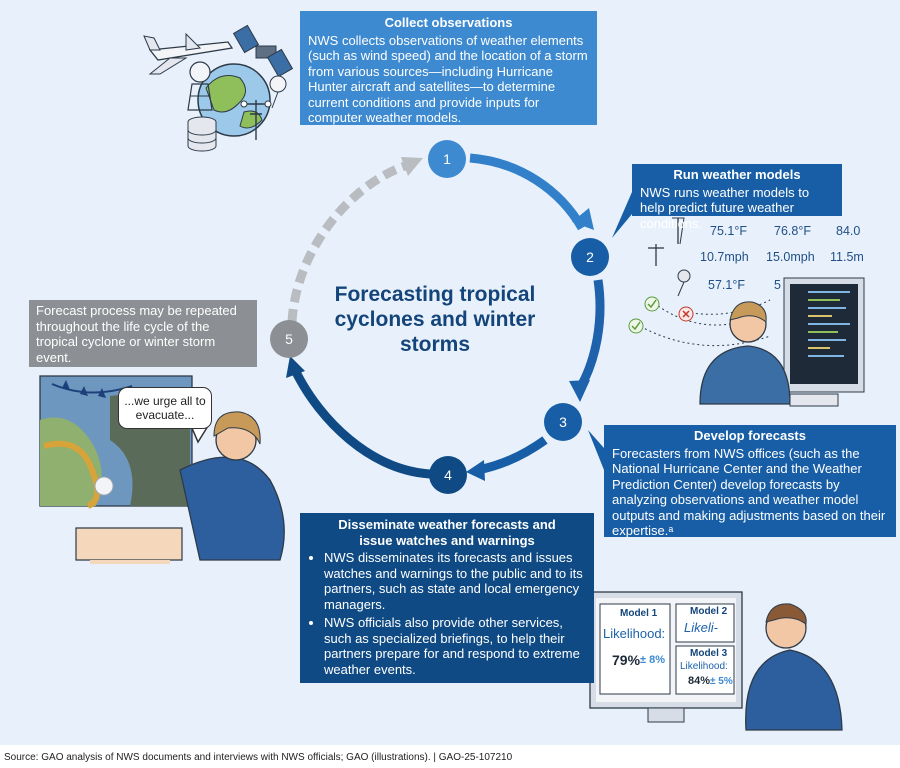 Image resolution: width=900 pixels, height=768 pixels. What do you see at coordinates (792, 231) in the screenshot?
I see `temp-readout: 76.8°F` at bounding box center [792, 231].